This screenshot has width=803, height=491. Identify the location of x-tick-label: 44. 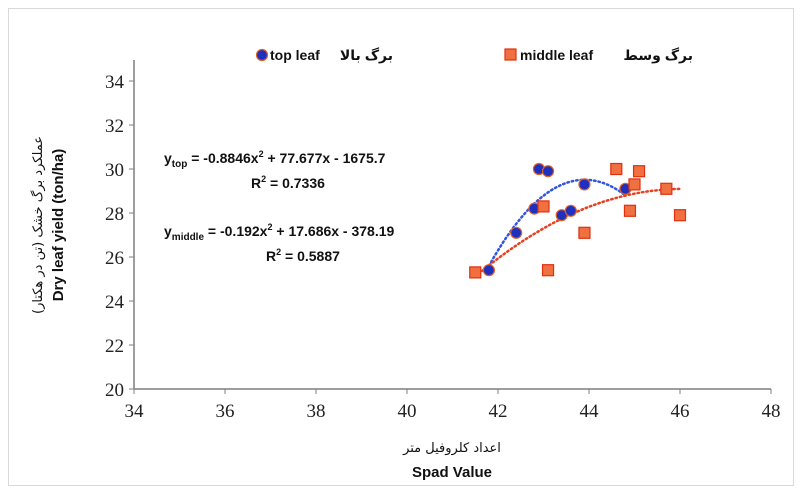
(590, 411).